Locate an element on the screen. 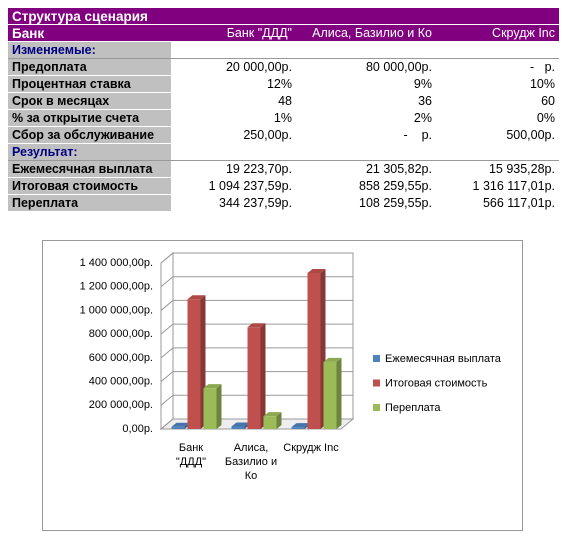  header-cell: Банк is located at coordinates (89, 33).